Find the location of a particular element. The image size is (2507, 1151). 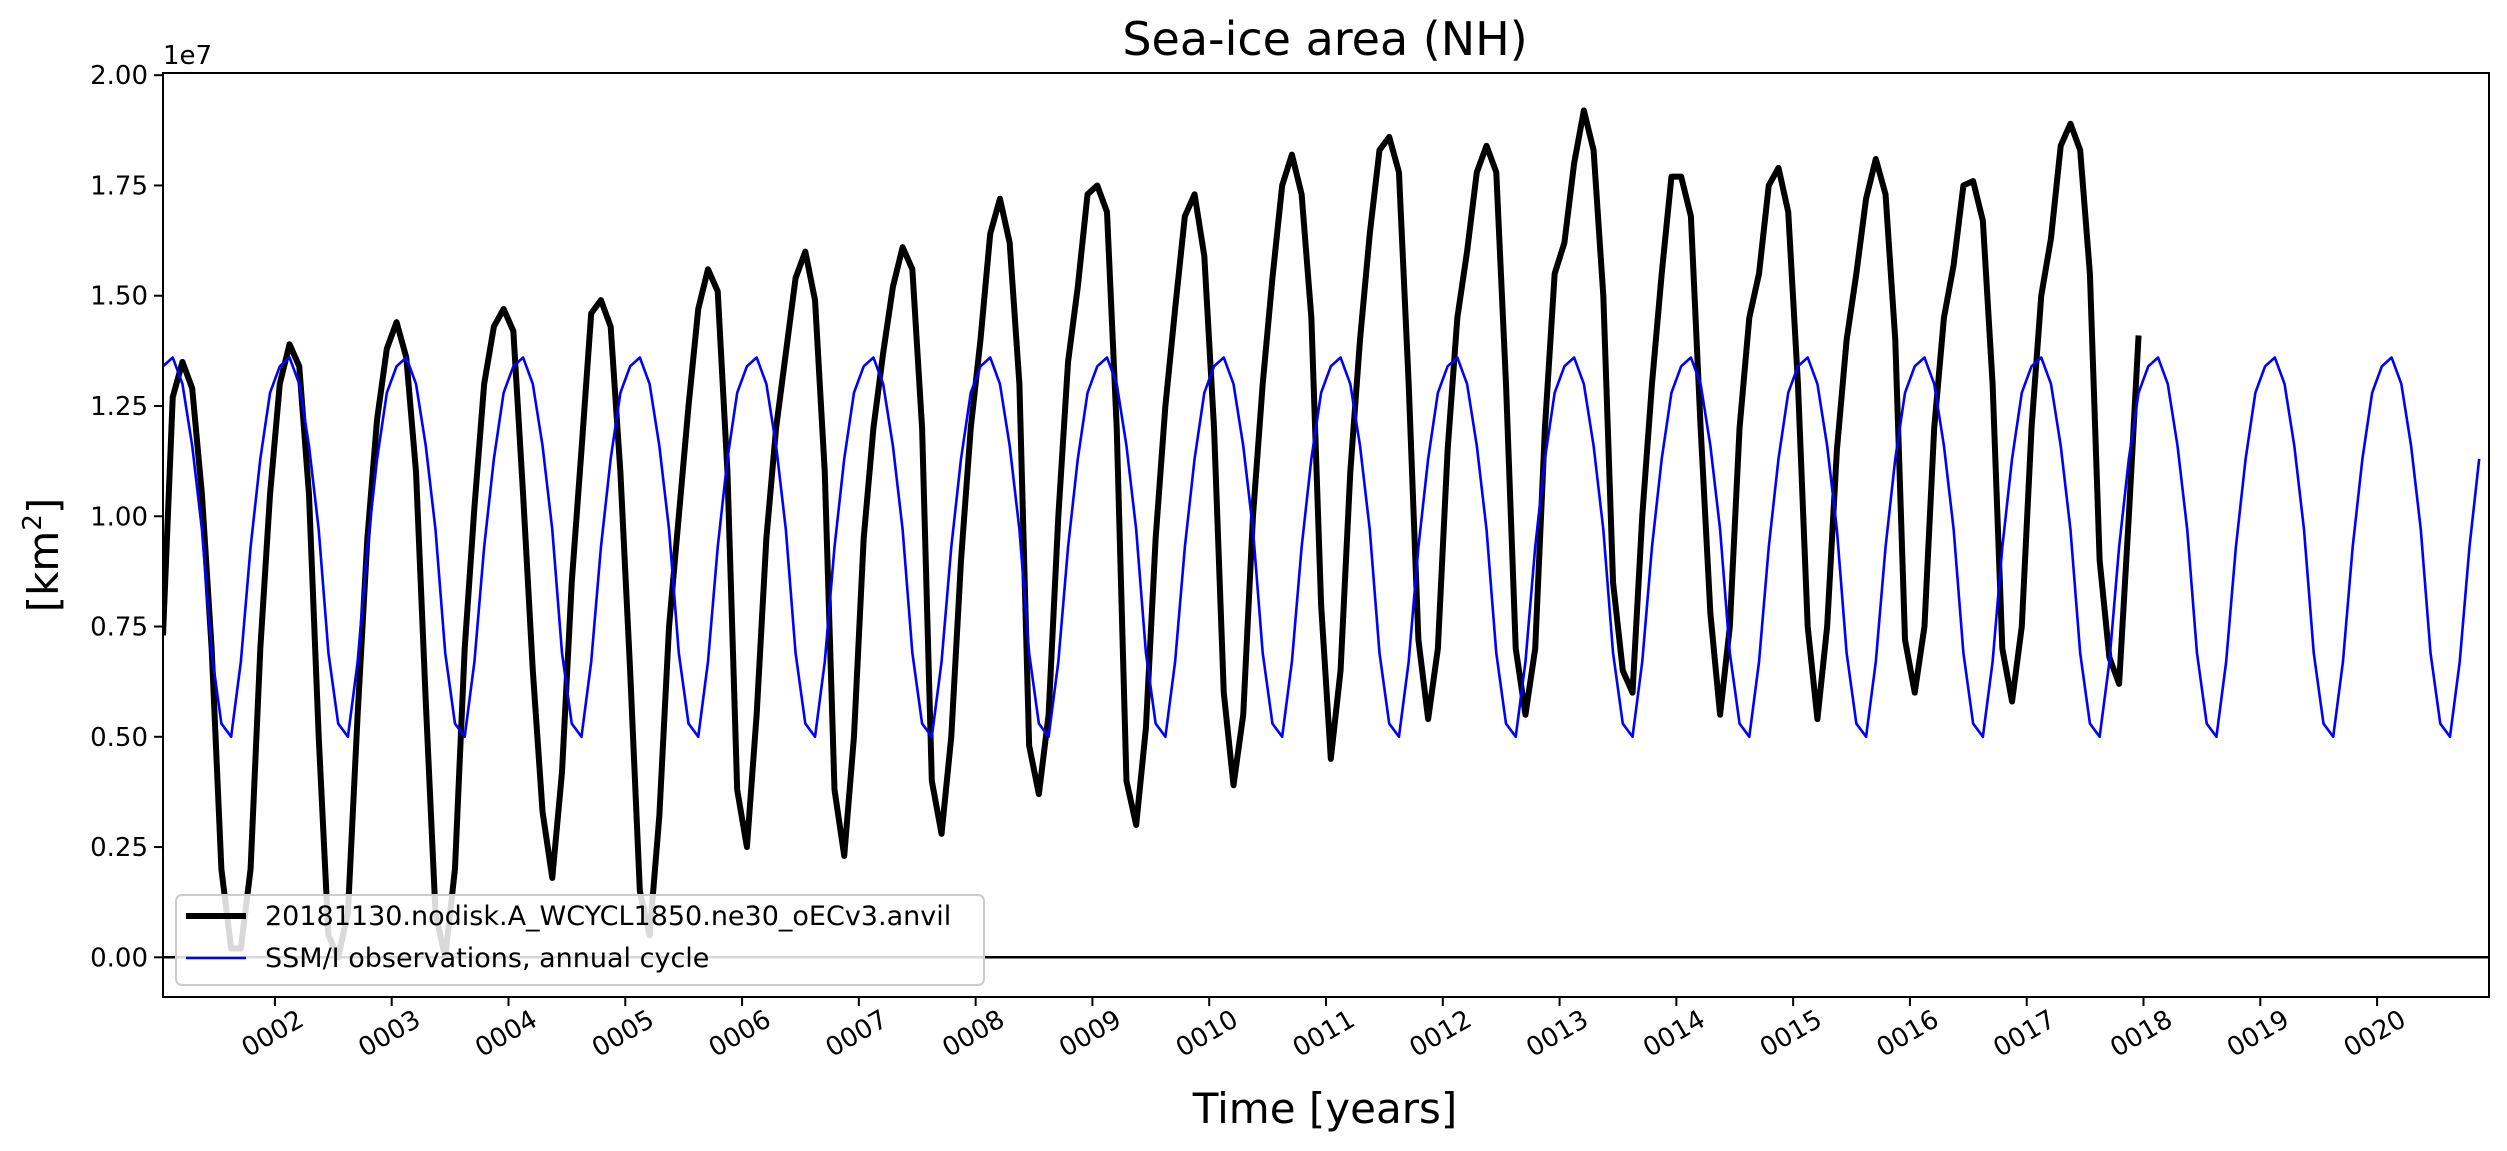

x-tick-label: 0013 is located at coordinates (1557, 1034).